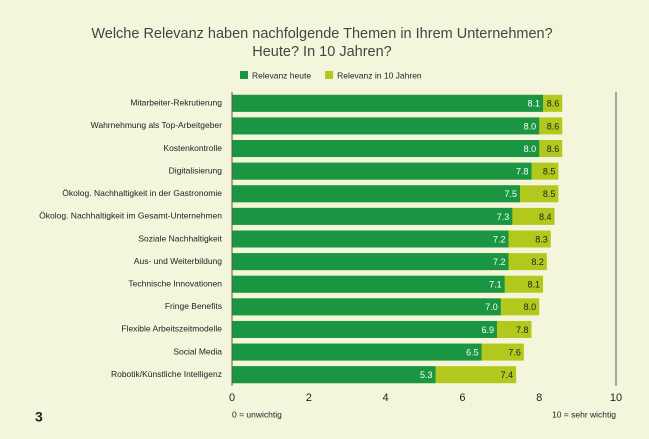  Describe the element at coordinates (321, 52) in the screenshot. I see `chart-title: Heute? In 10 Jahren?` at that location.